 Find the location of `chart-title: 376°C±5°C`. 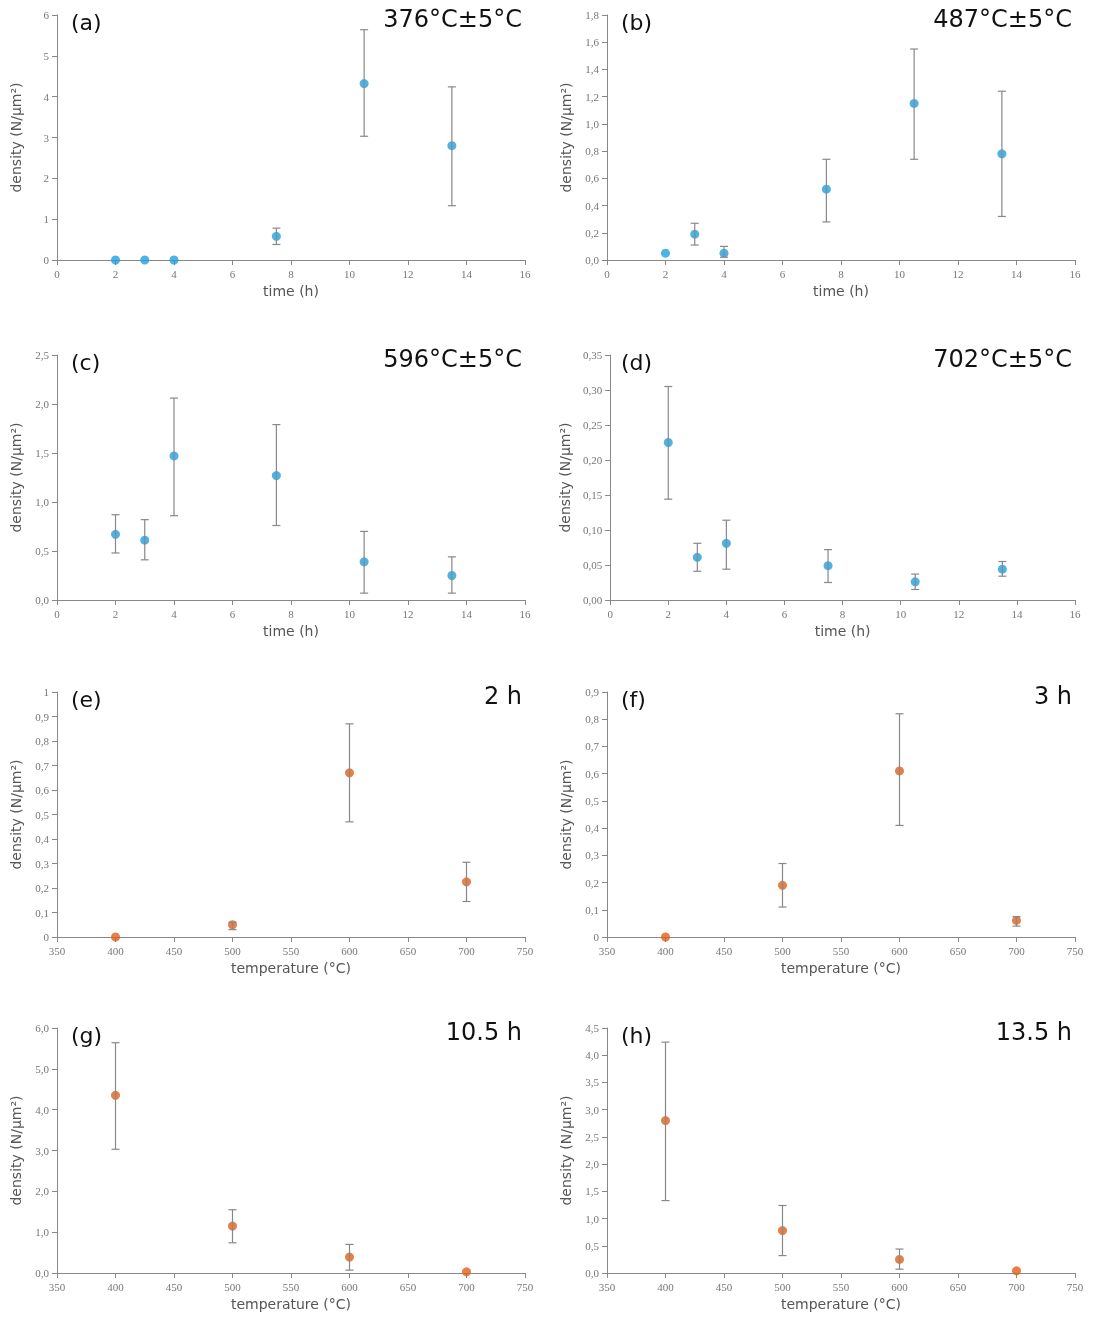

chart-title: 376°C±5°C is located at coordinates (452, 19).